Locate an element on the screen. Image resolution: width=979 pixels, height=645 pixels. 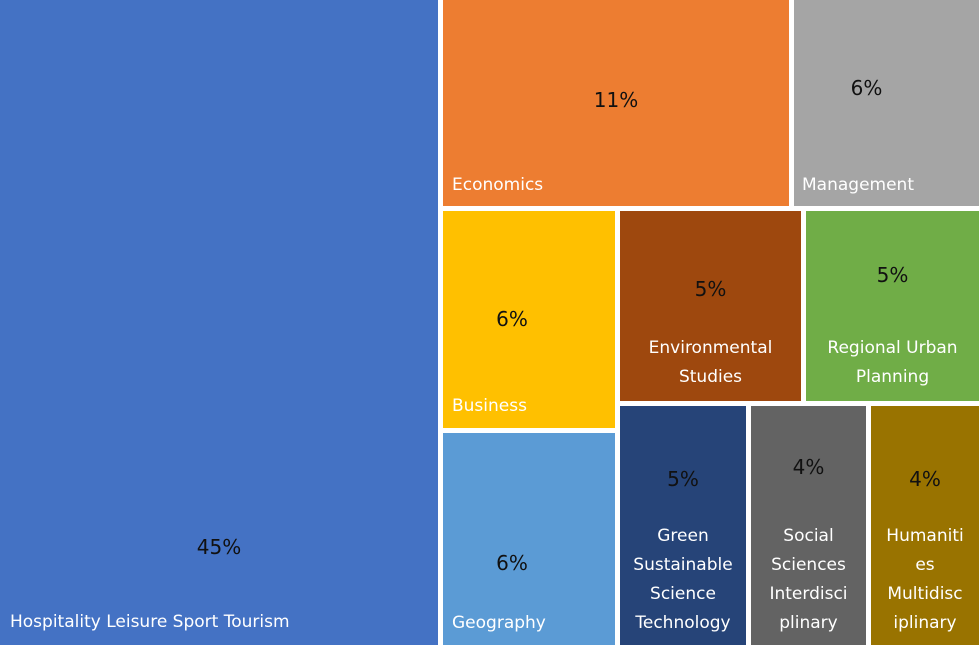
treemap-tile-social-sciences-interdisciplinary: 4% Social Sciences Interdisci plinary is located at coordinates (808, 525).